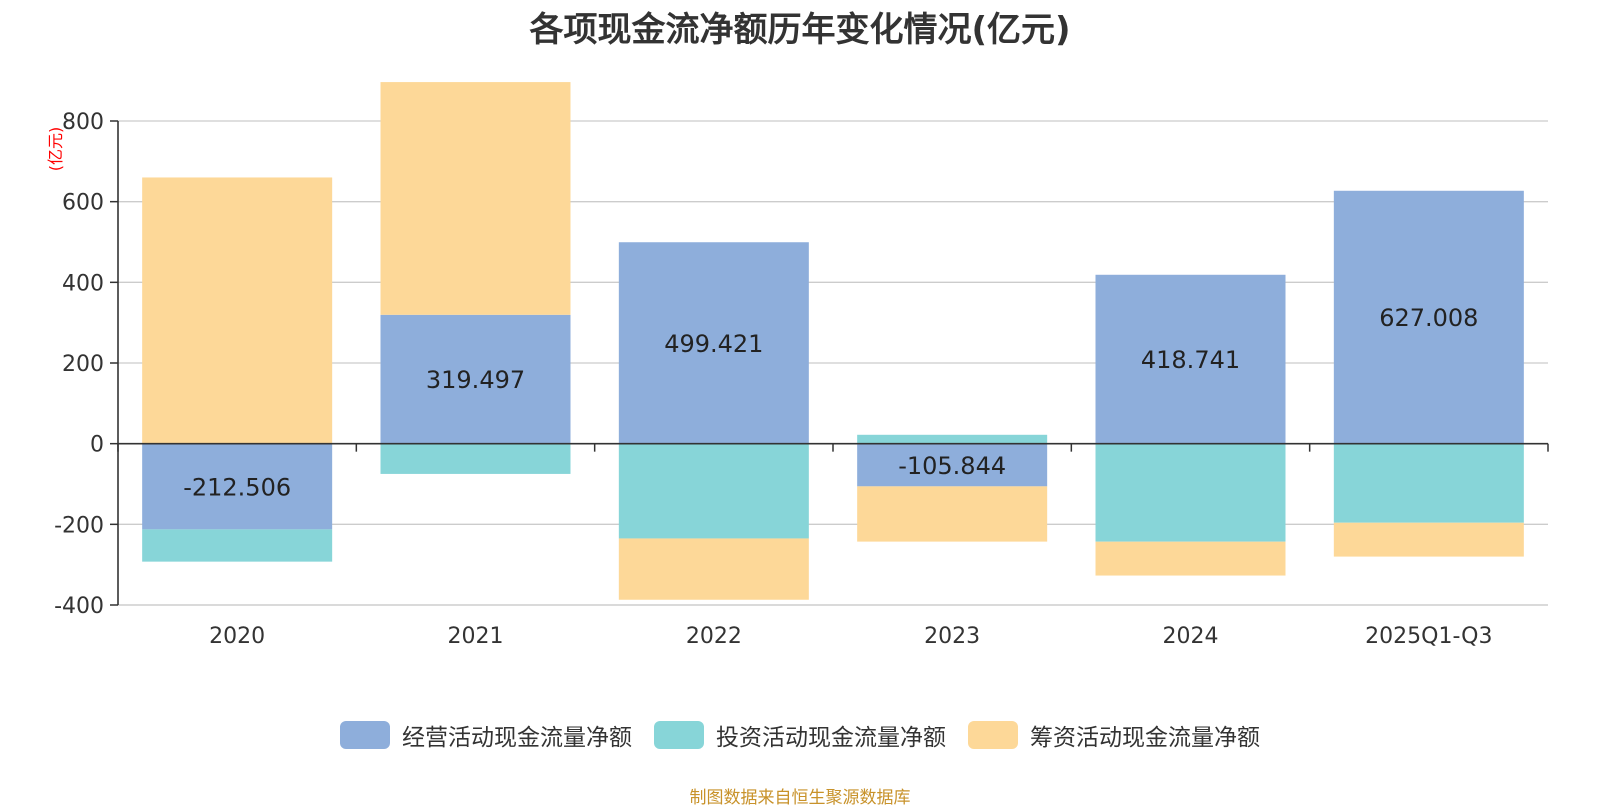  What do you see at coordinates (237, 636) in the screenshot?
I see `x-tick-label: 2020` at bounding box center [237, 636].